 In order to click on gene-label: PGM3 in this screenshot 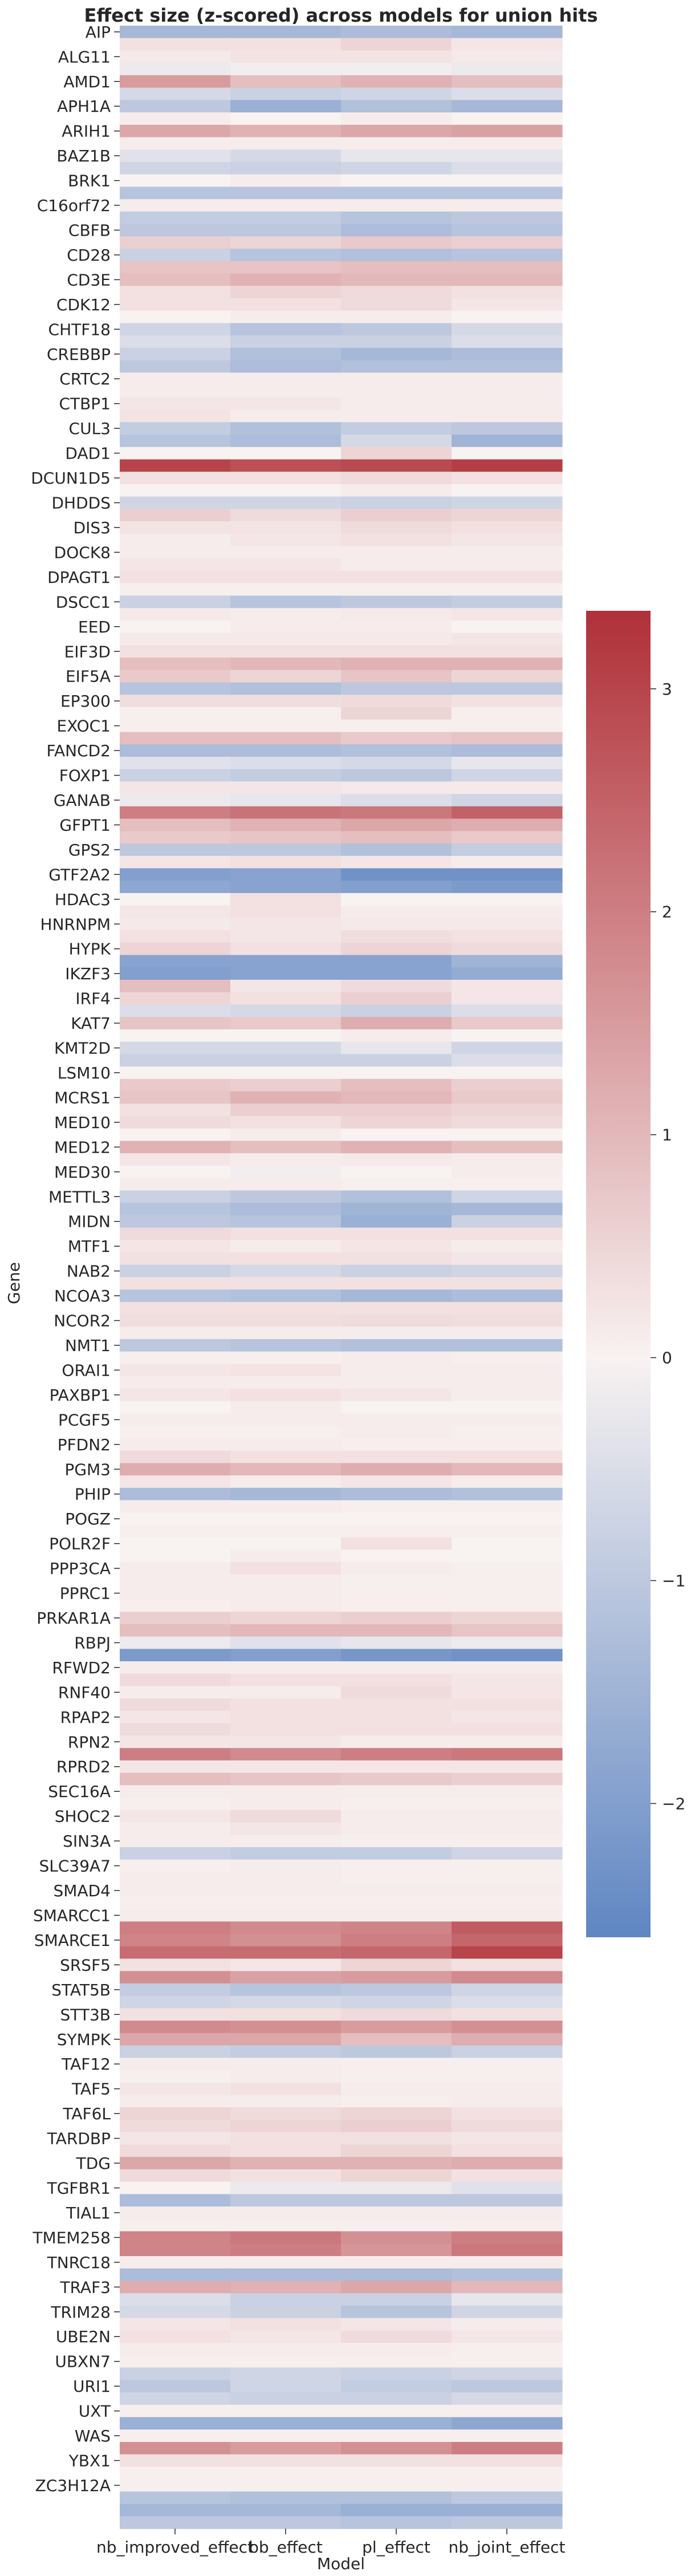, I will do `click(87, 1470)`.